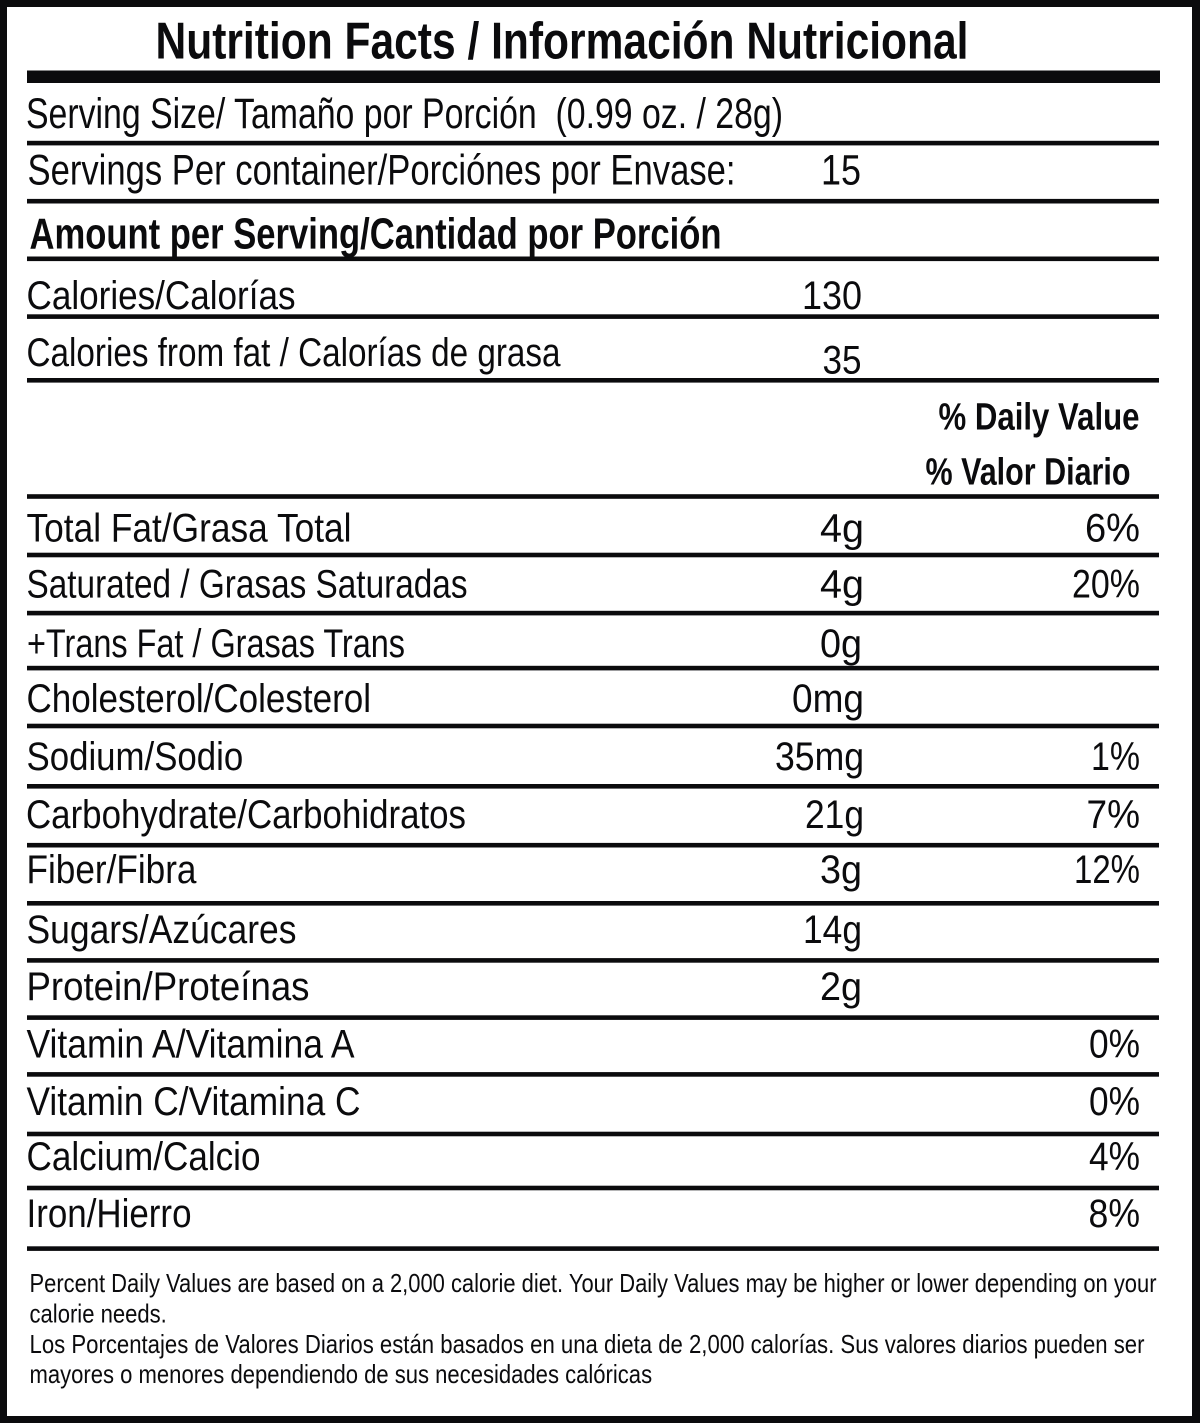  What do you see at coordinates (191, 1045) in the screenshot?
I see `svg-text: Vitamin A/Vitamina A` at bounding box center [191, 1045].